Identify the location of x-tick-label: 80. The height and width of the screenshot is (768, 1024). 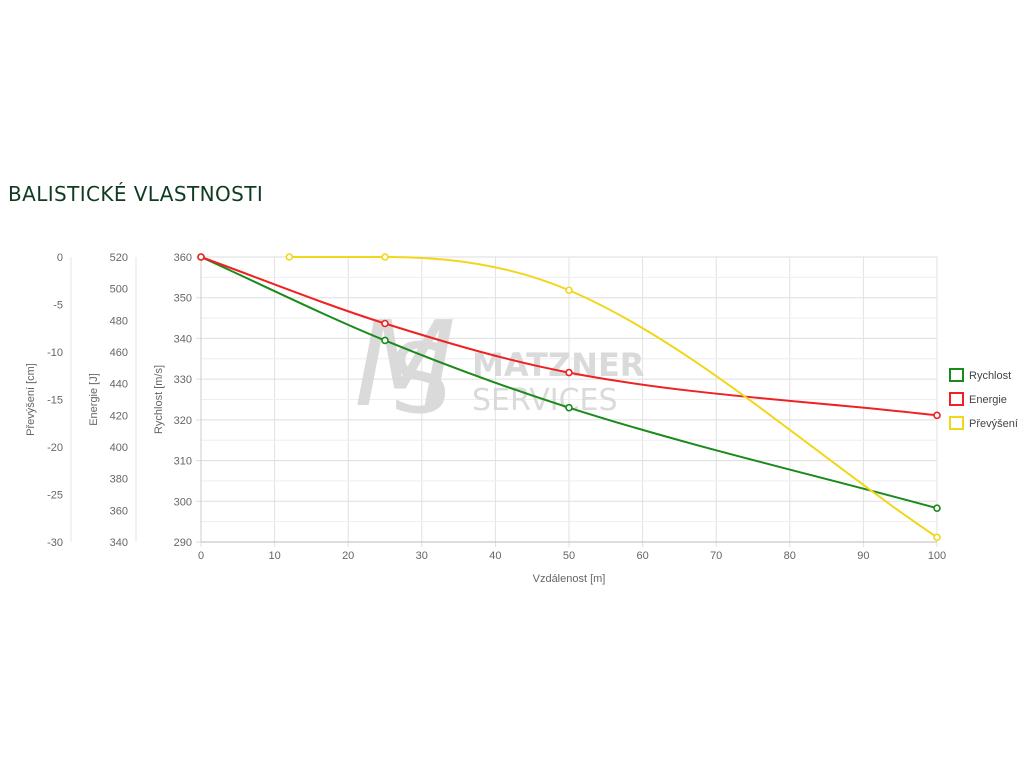
(790, 556).